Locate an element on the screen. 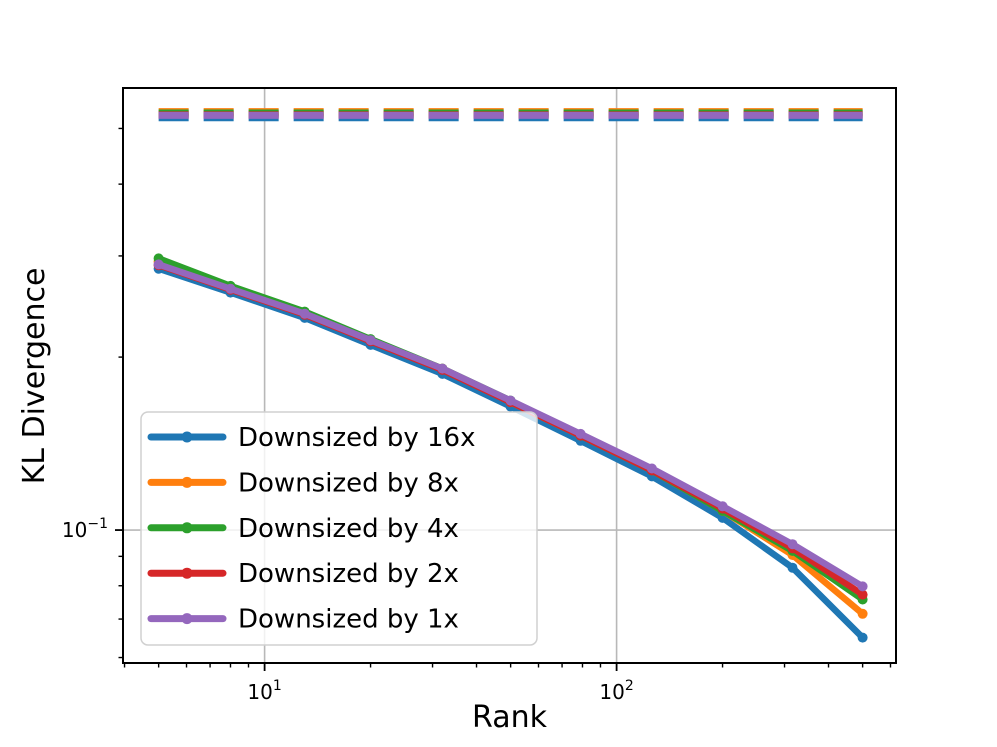  legend-entry-0: Downsized by 16x is located at coordinates (311, 438).